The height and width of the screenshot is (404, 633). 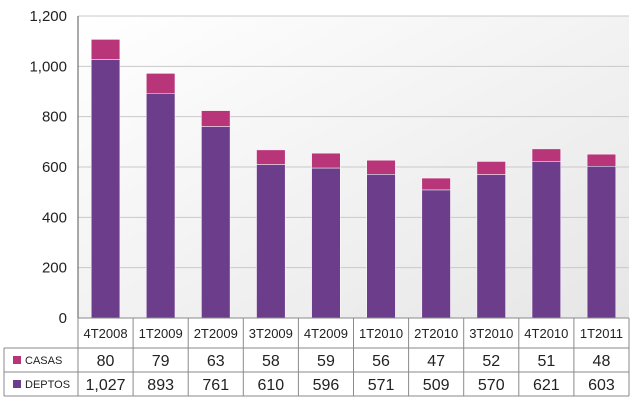 What do you see at coordinates (326, 385) in the screenshot?
I see `table-value-deptos: 596` at bounding box center [326, 385].